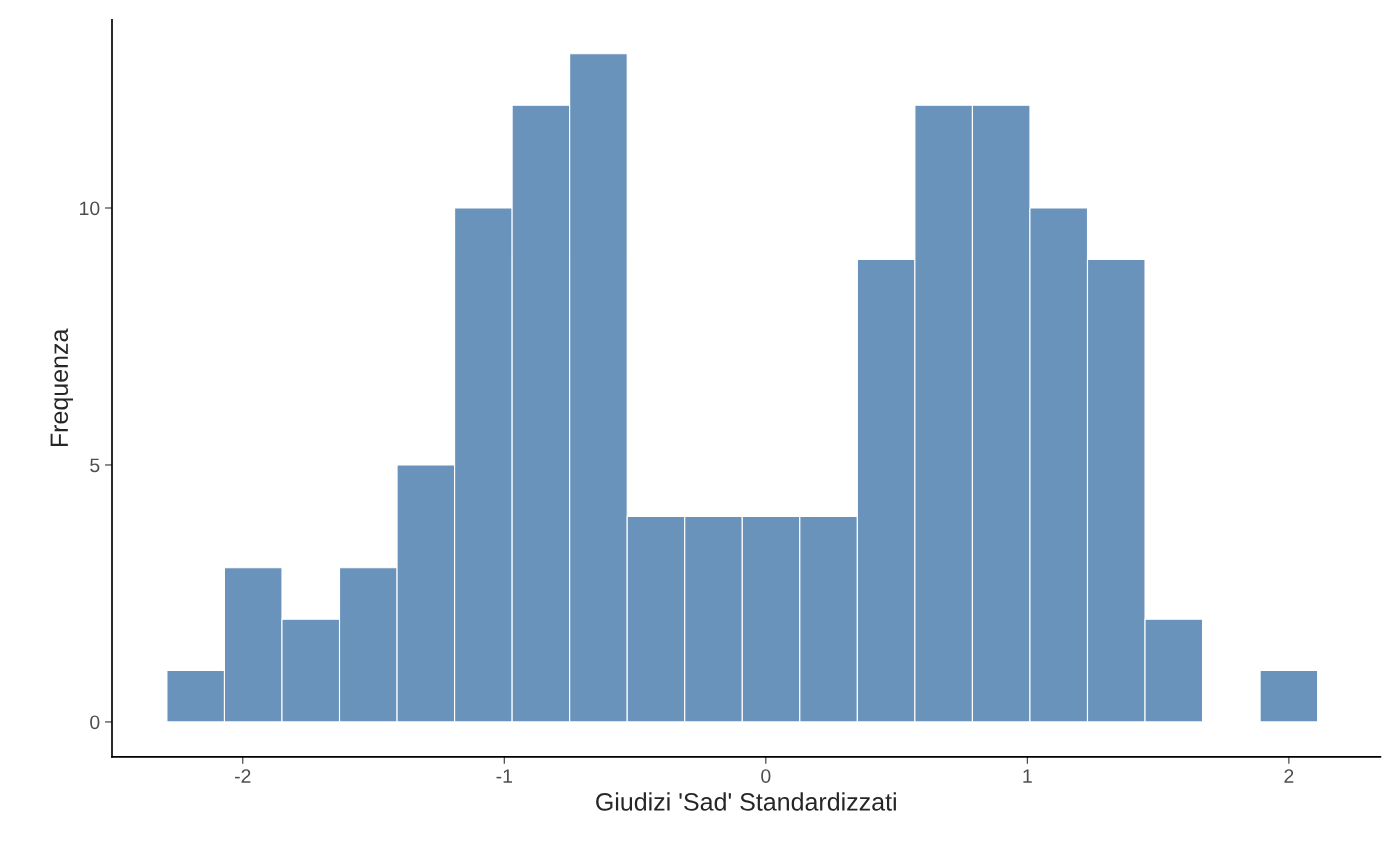  I want to click on x-tick-label: -2, so click(242, 776).